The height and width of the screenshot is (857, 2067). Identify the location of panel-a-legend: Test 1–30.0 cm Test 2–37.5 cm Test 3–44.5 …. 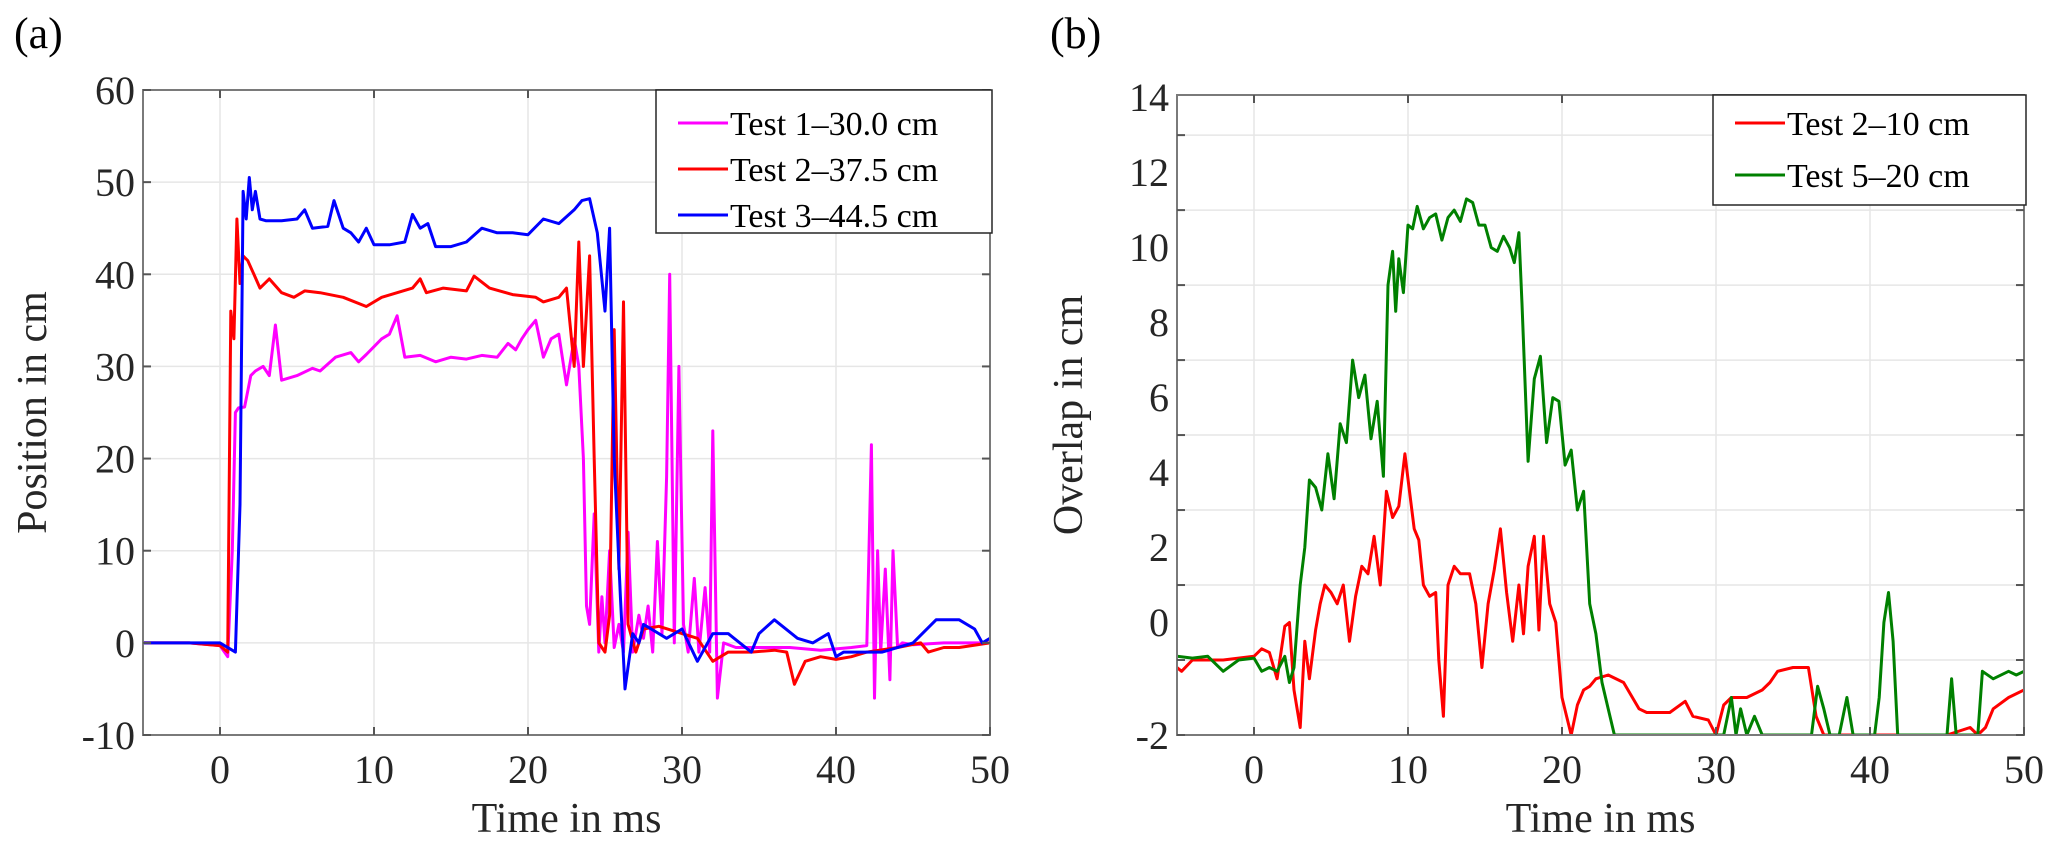
(824, 162).